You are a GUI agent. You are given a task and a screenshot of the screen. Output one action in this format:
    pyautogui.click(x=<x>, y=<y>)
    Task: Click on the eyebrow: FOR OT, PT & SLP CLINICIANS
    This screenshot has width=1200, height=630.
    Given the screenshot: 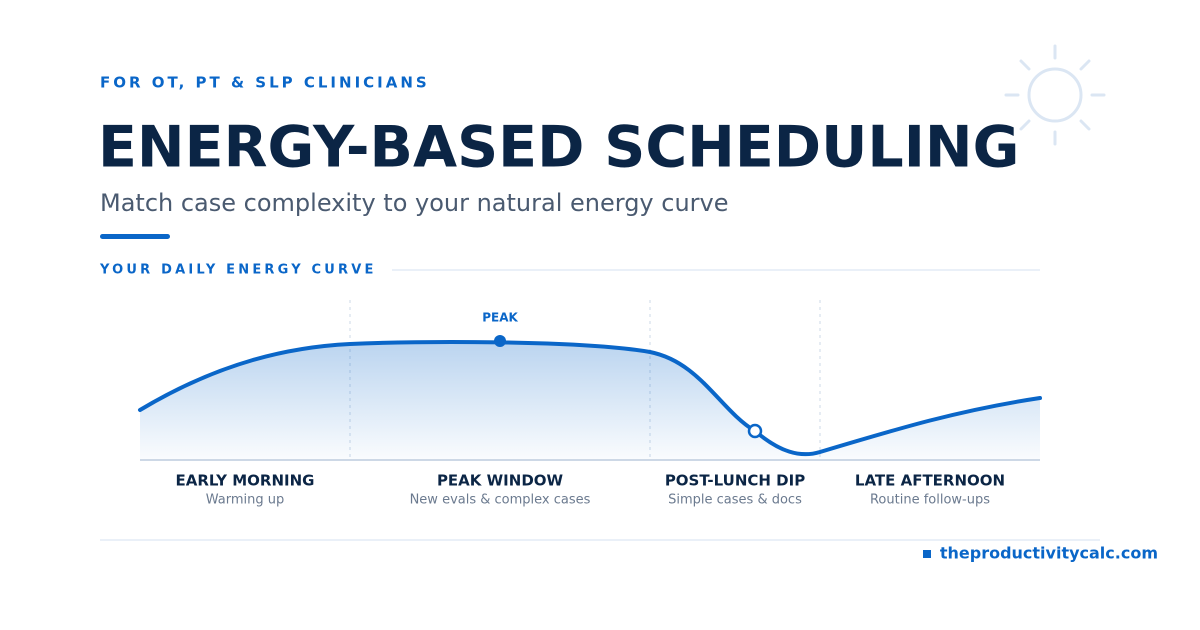 What is the action you would take?
    pyautogui.click(x=265, y=83)
    